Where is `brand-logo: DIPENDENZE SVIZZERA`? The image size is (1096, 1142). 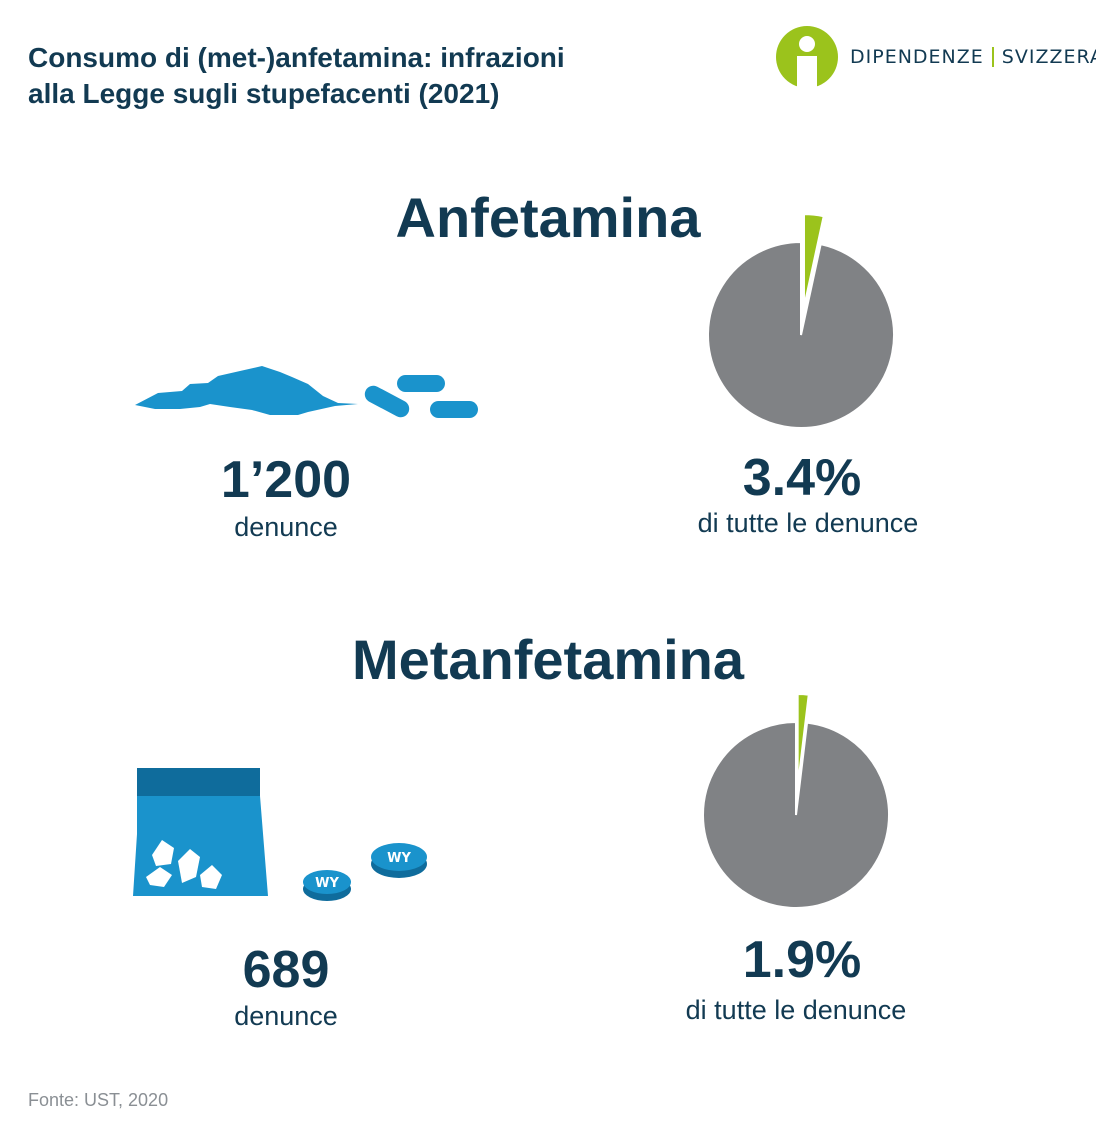 brand-logo: DIPENDENZE SVIZZERA is located at coordinates (936, 57).